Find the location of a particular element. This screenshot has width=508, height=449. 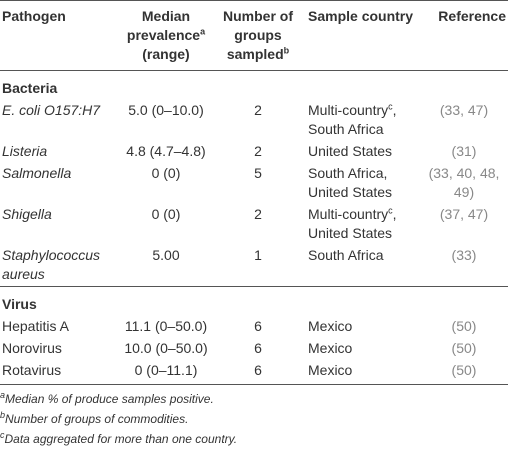

cell: Hepatitis A is located at coordinates (35, 326).